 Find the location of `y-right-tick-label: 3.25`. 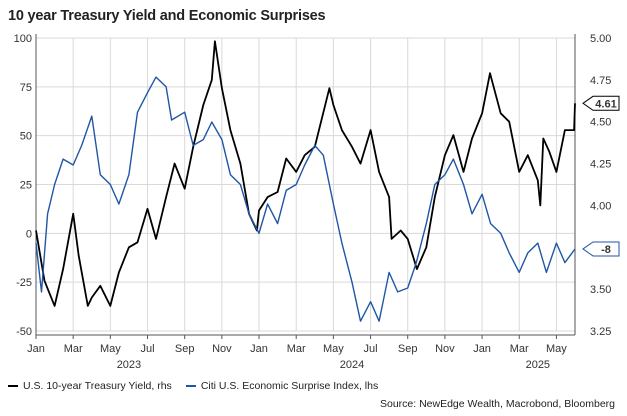

y-right-tick-label: 3.25 is located at coordinates (600, 332).